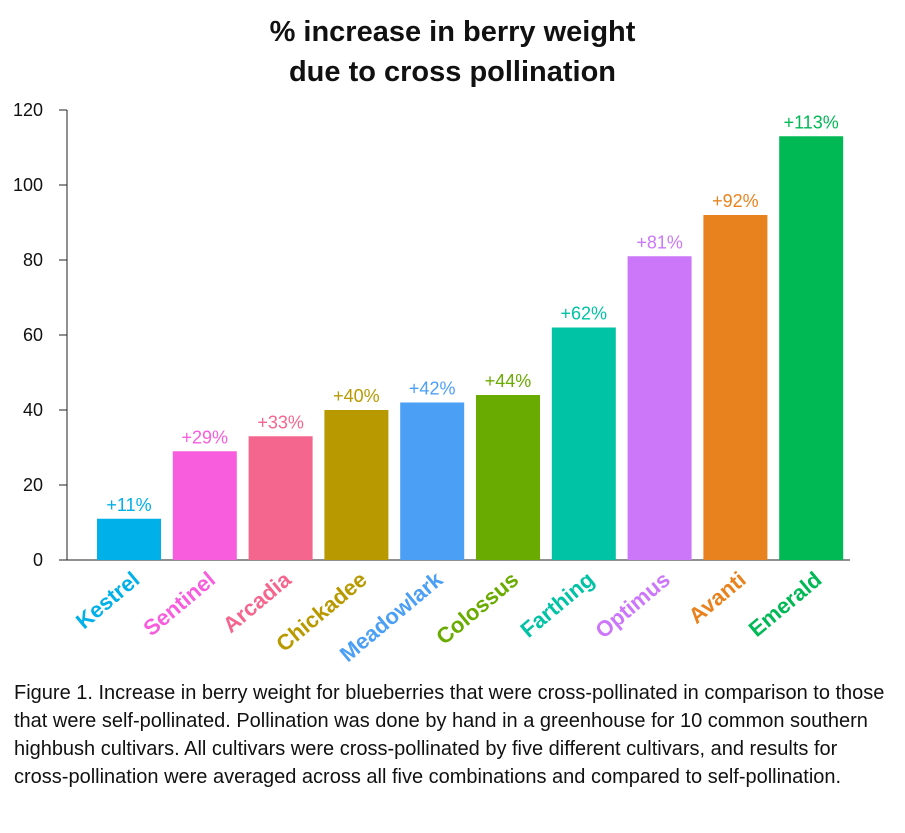 The height and width of the screenshot is (833, 905). Describe the element at coordinates (452, 32) in the screenshot. I see `chart-title-line-1: % increase in berry weight` at that location.